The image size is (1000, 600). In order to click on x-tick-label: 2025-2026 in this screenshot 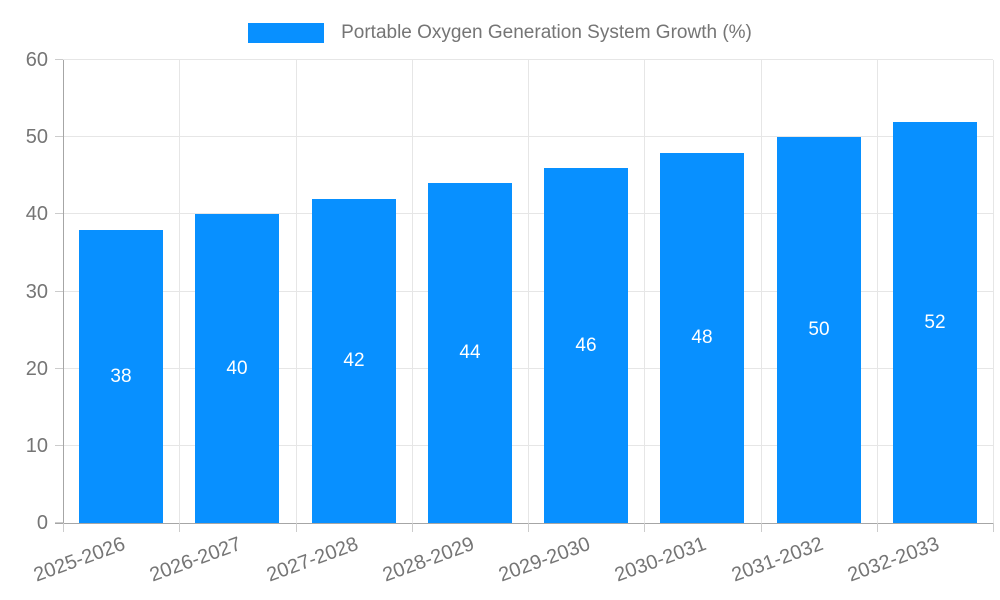, I will do `click(80, 560)`.